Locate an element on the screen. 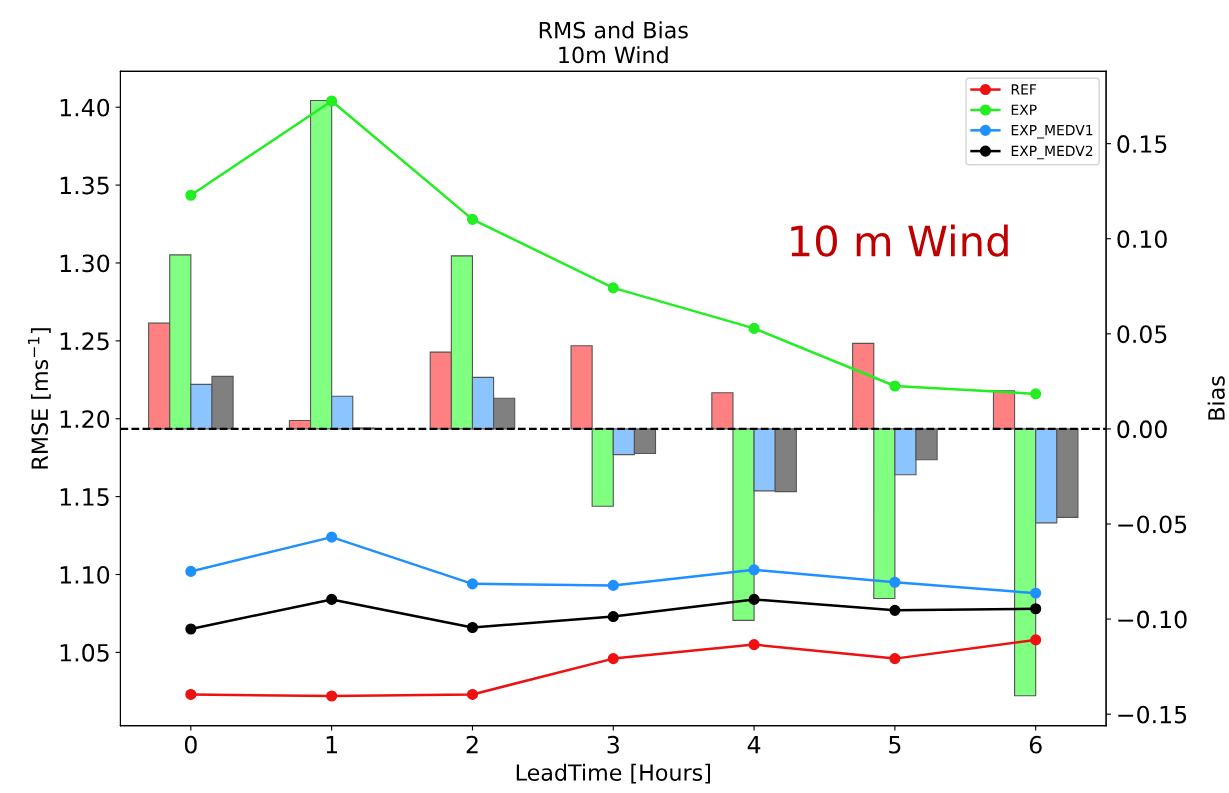 This screenshot has width=1229, height=793. y-tick-label: 1.30 is located at coordinates (85, 263).